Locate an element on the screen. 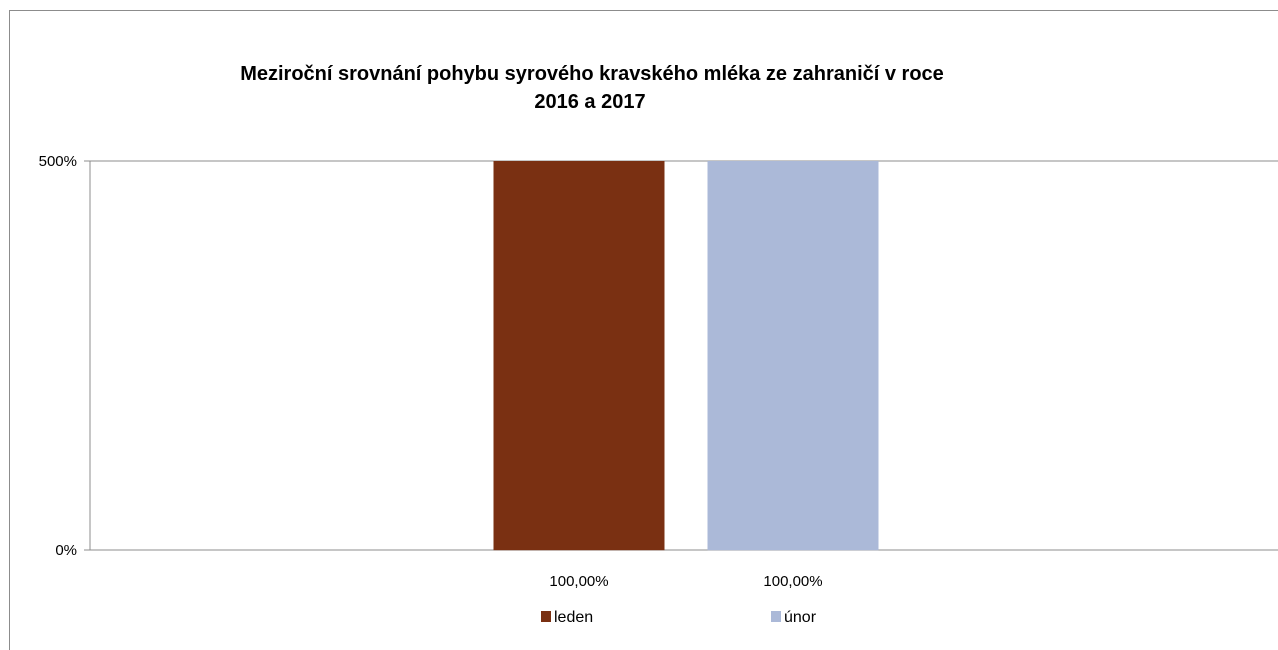 The image size is (1278, 650). y-tick-label: 500% is located at coordinates (58, 161).